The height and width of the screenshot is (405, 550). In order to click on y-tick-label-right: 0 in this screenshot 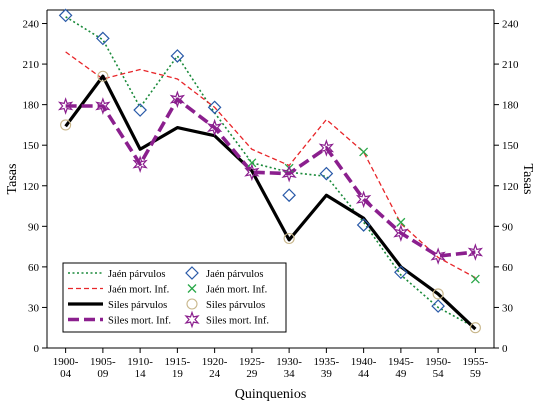, I will do `click(505, 349)`.